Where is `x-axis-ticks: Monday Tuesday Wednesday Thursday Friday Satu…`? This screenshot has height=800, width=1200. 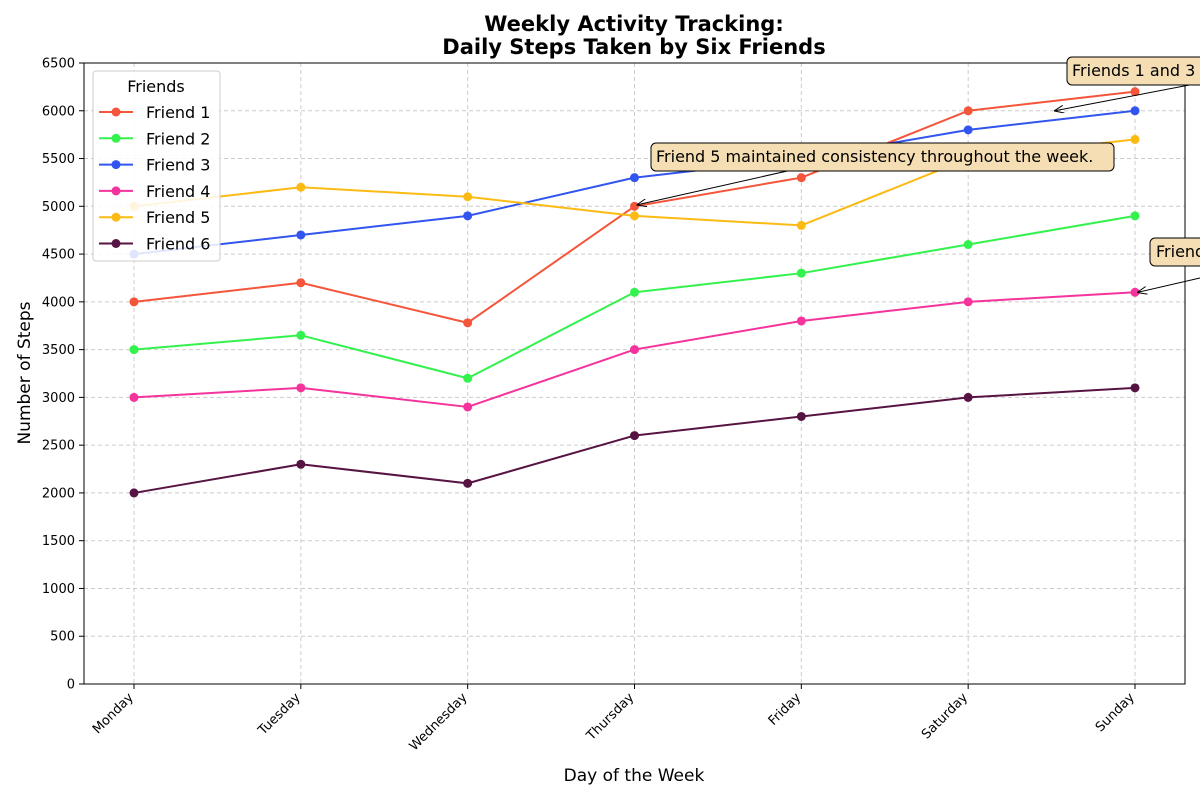 x-axis-ticks: Monday Tuesday Wednesday Thursday Friday Satu… is located at coordinates (614, 719).